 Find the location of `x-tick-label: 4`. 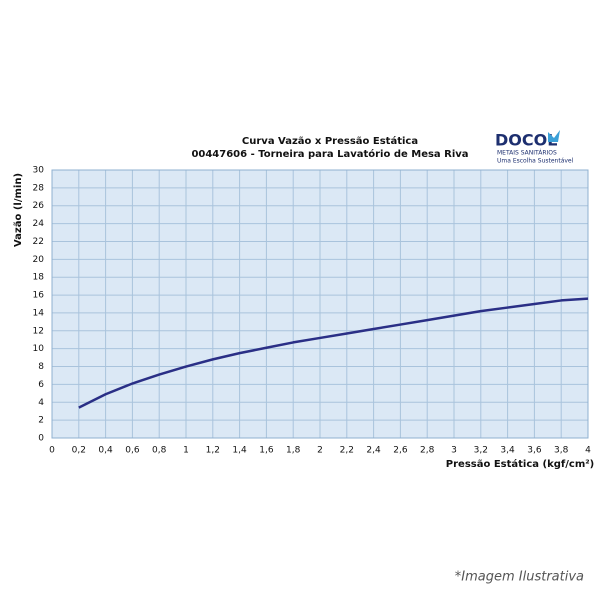

x-tick-label: 4 is located at coordinates (588, 451).